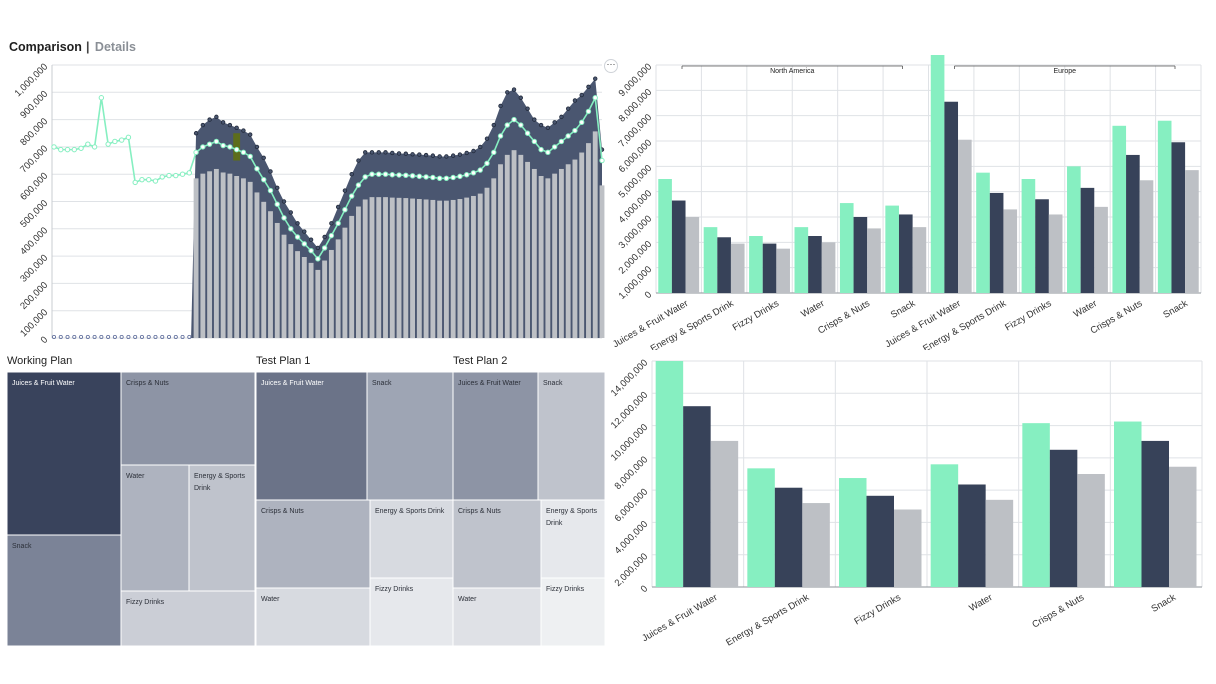  What do you see at coordinates (219, 476) in the screenshot?
I see `treemap-cell-label: Energy & Sports` at bounding box center [219, 476].